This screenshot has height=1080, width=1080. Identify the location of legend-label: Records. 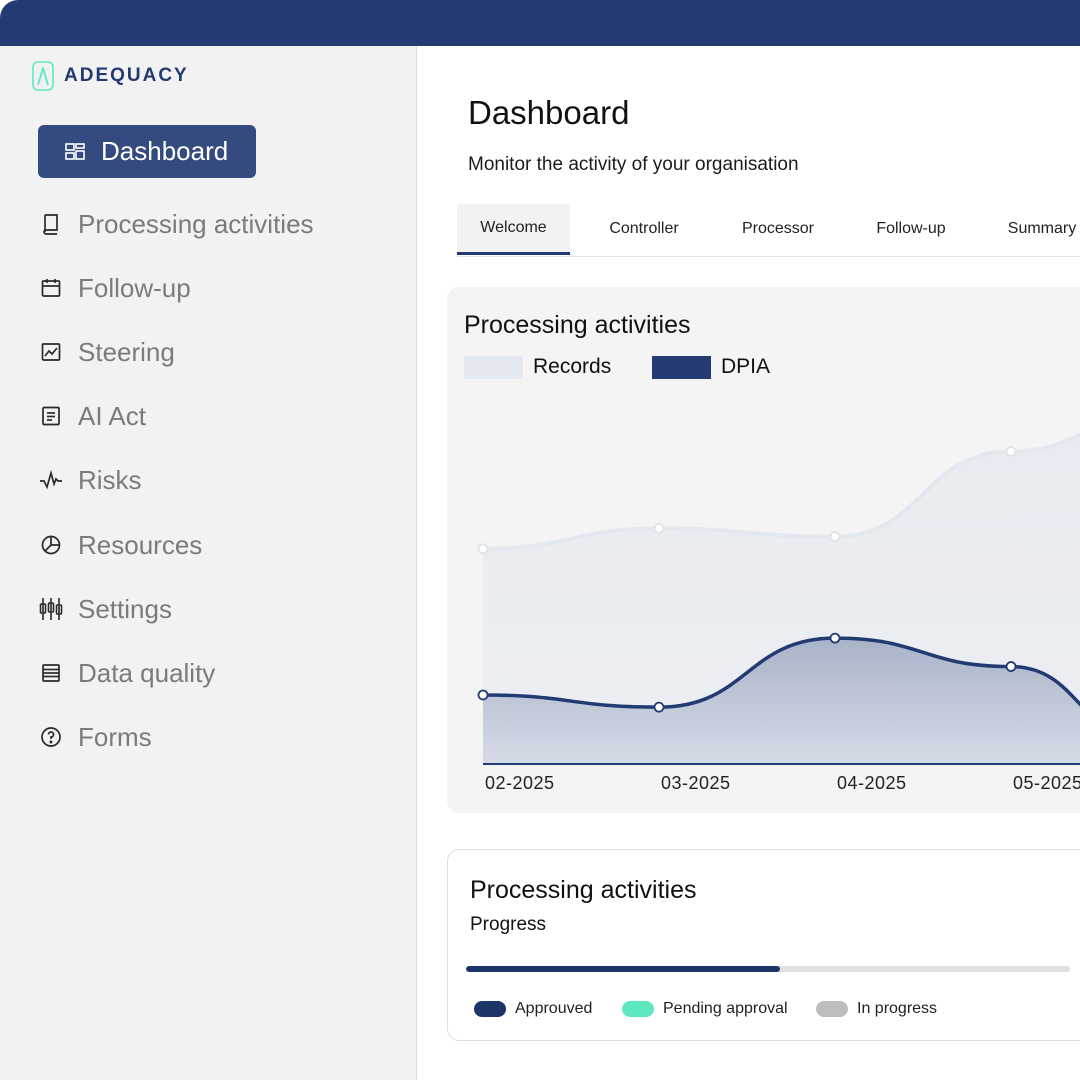
(572, 366).